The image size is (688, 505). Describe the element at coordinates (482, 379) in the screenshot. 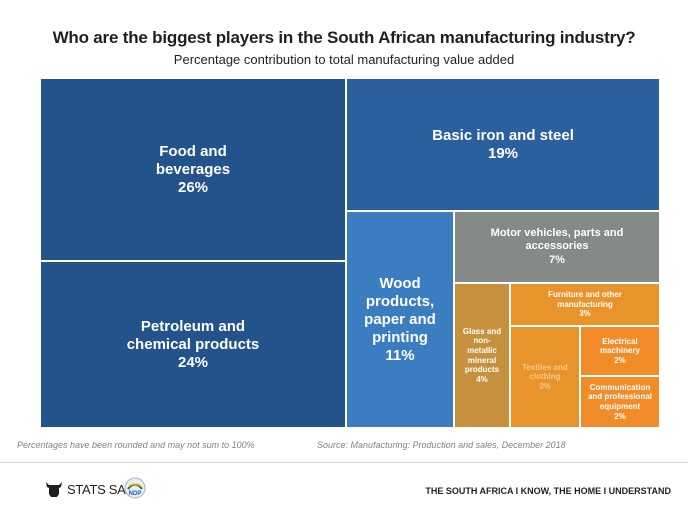

I see `tile-value: 4%` at that location.